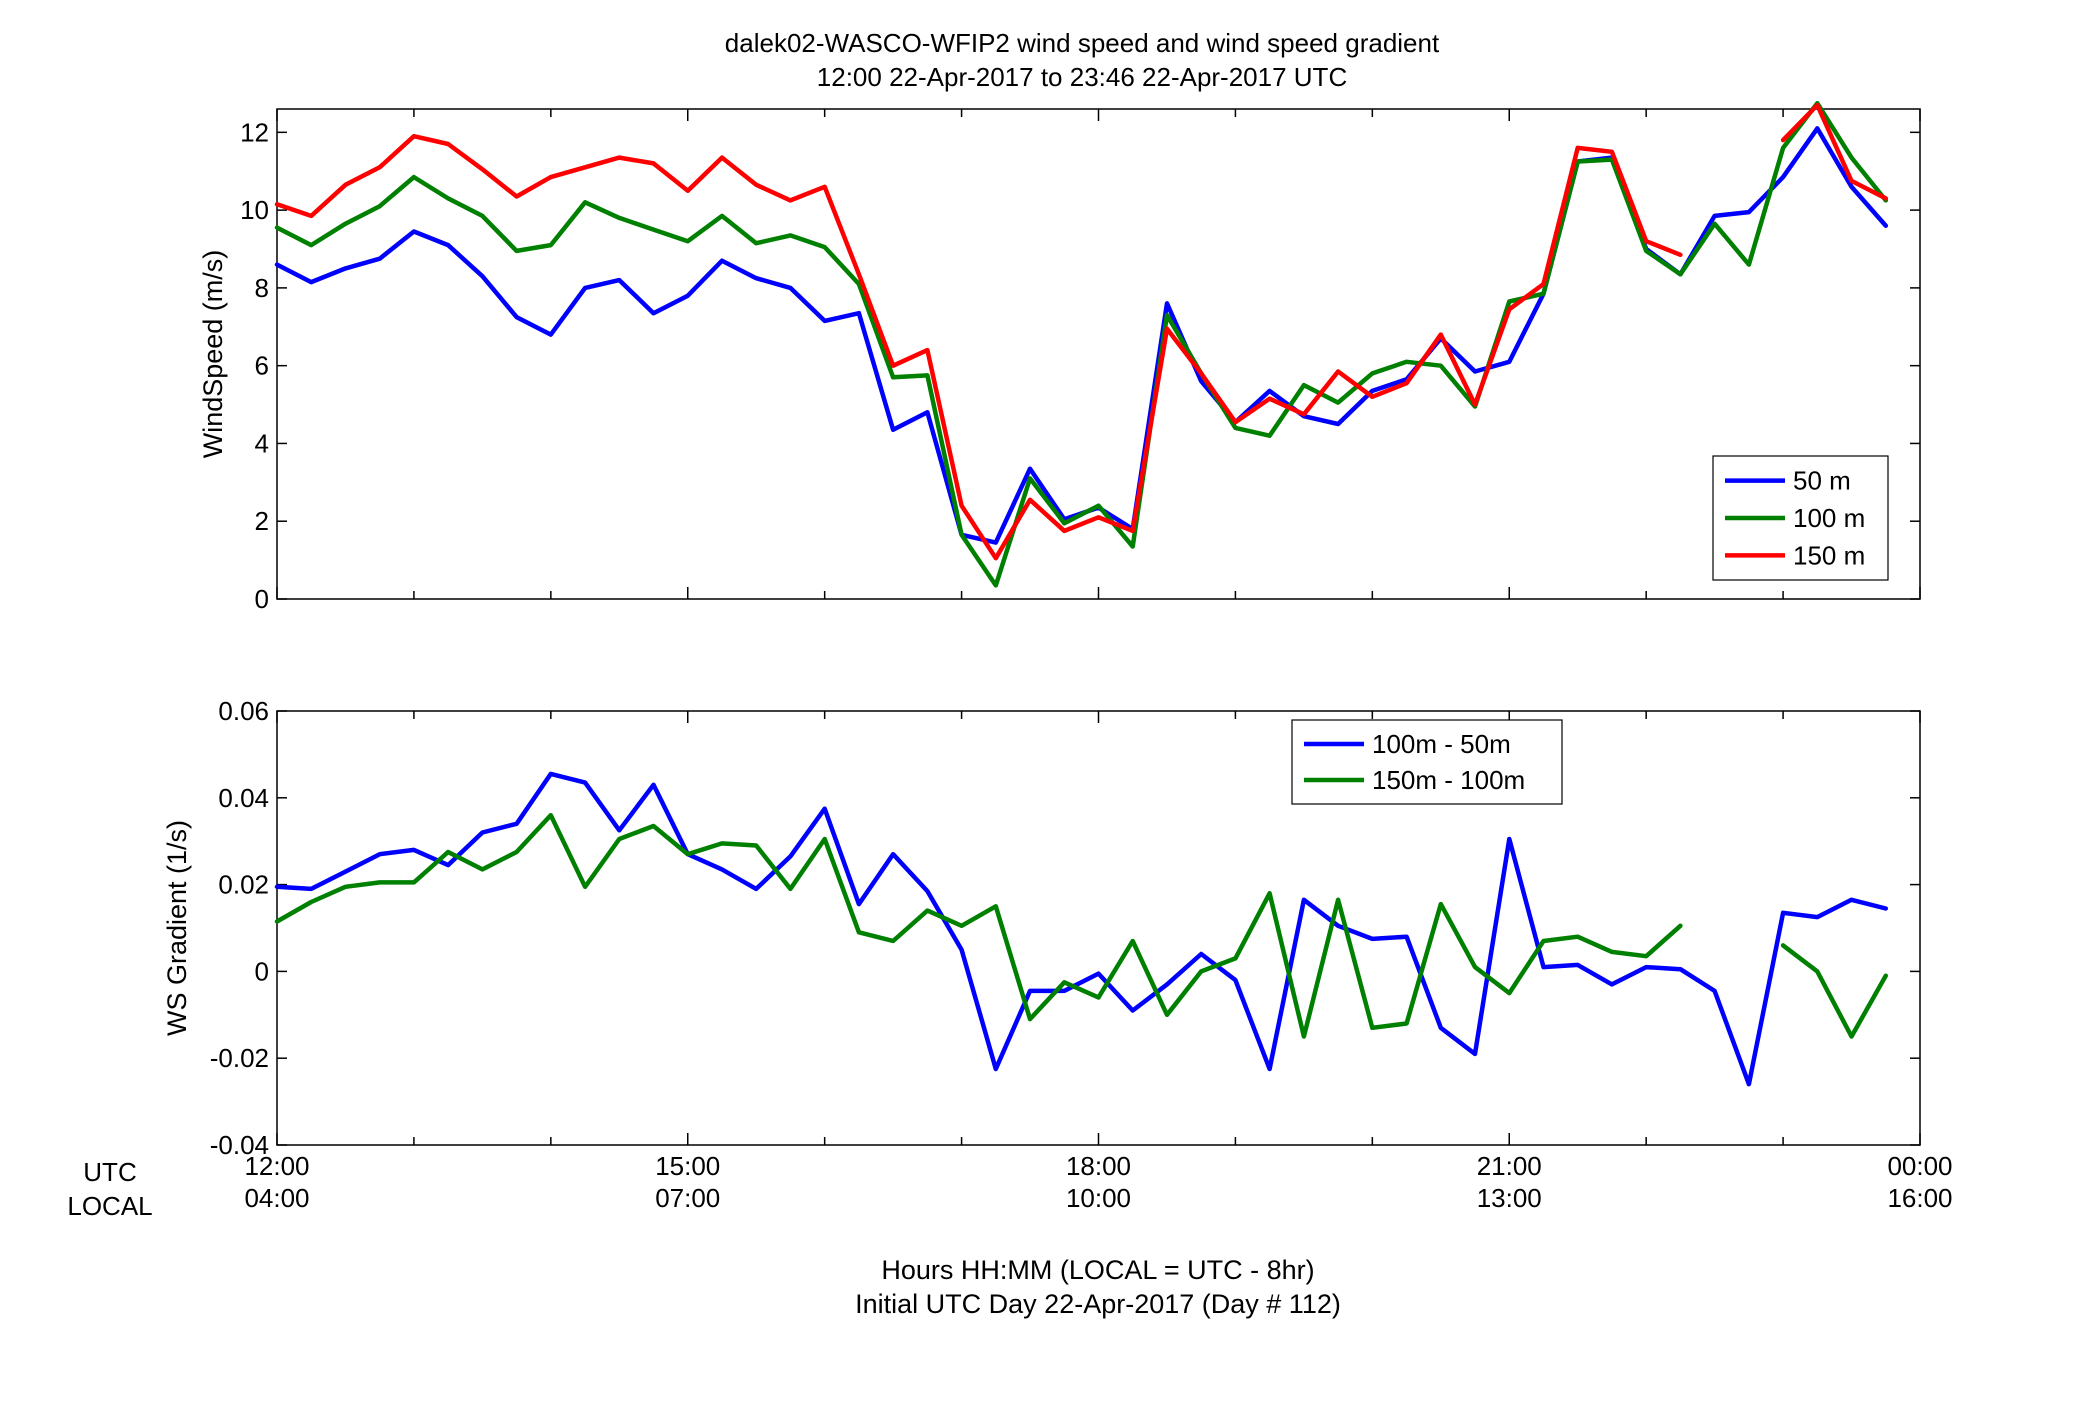 Image resolution: width=2098 pixels, height=1425 pixels. I want to click on utc-tick-label: 18:00, so click(1098, 1166).